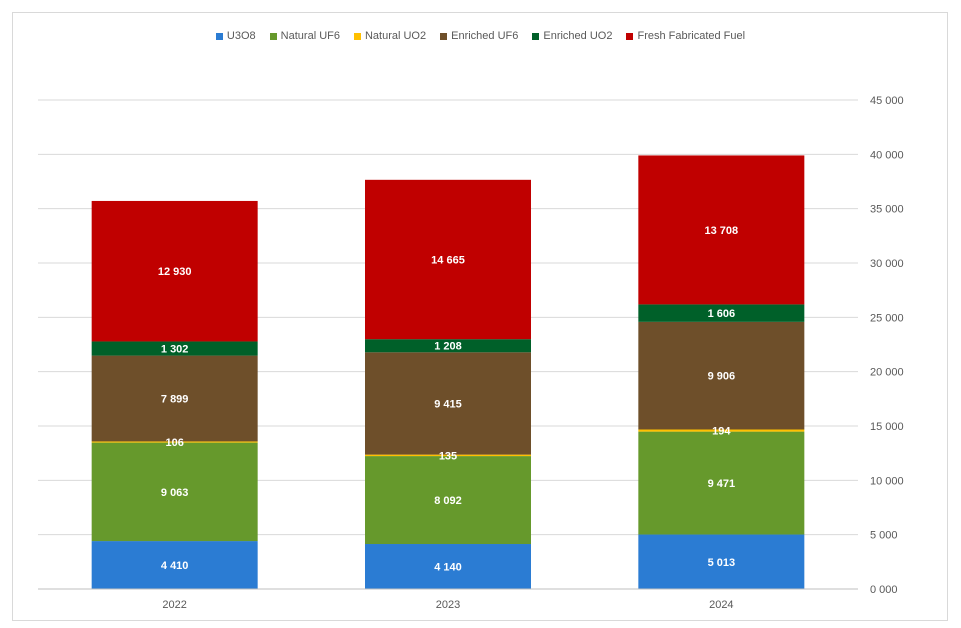  I want to click on bar-natural-uo2-2022, so click(174, 442).